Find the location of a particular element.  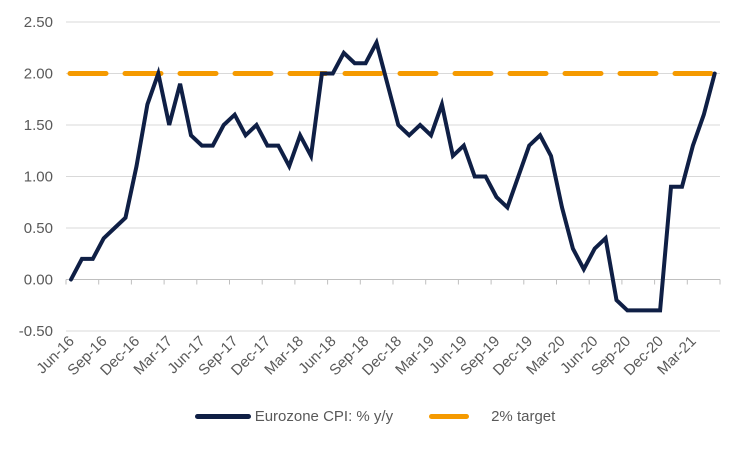

legend-label-cpi: Eurozone CPI: % y/y is located at coordinates (324, 416).